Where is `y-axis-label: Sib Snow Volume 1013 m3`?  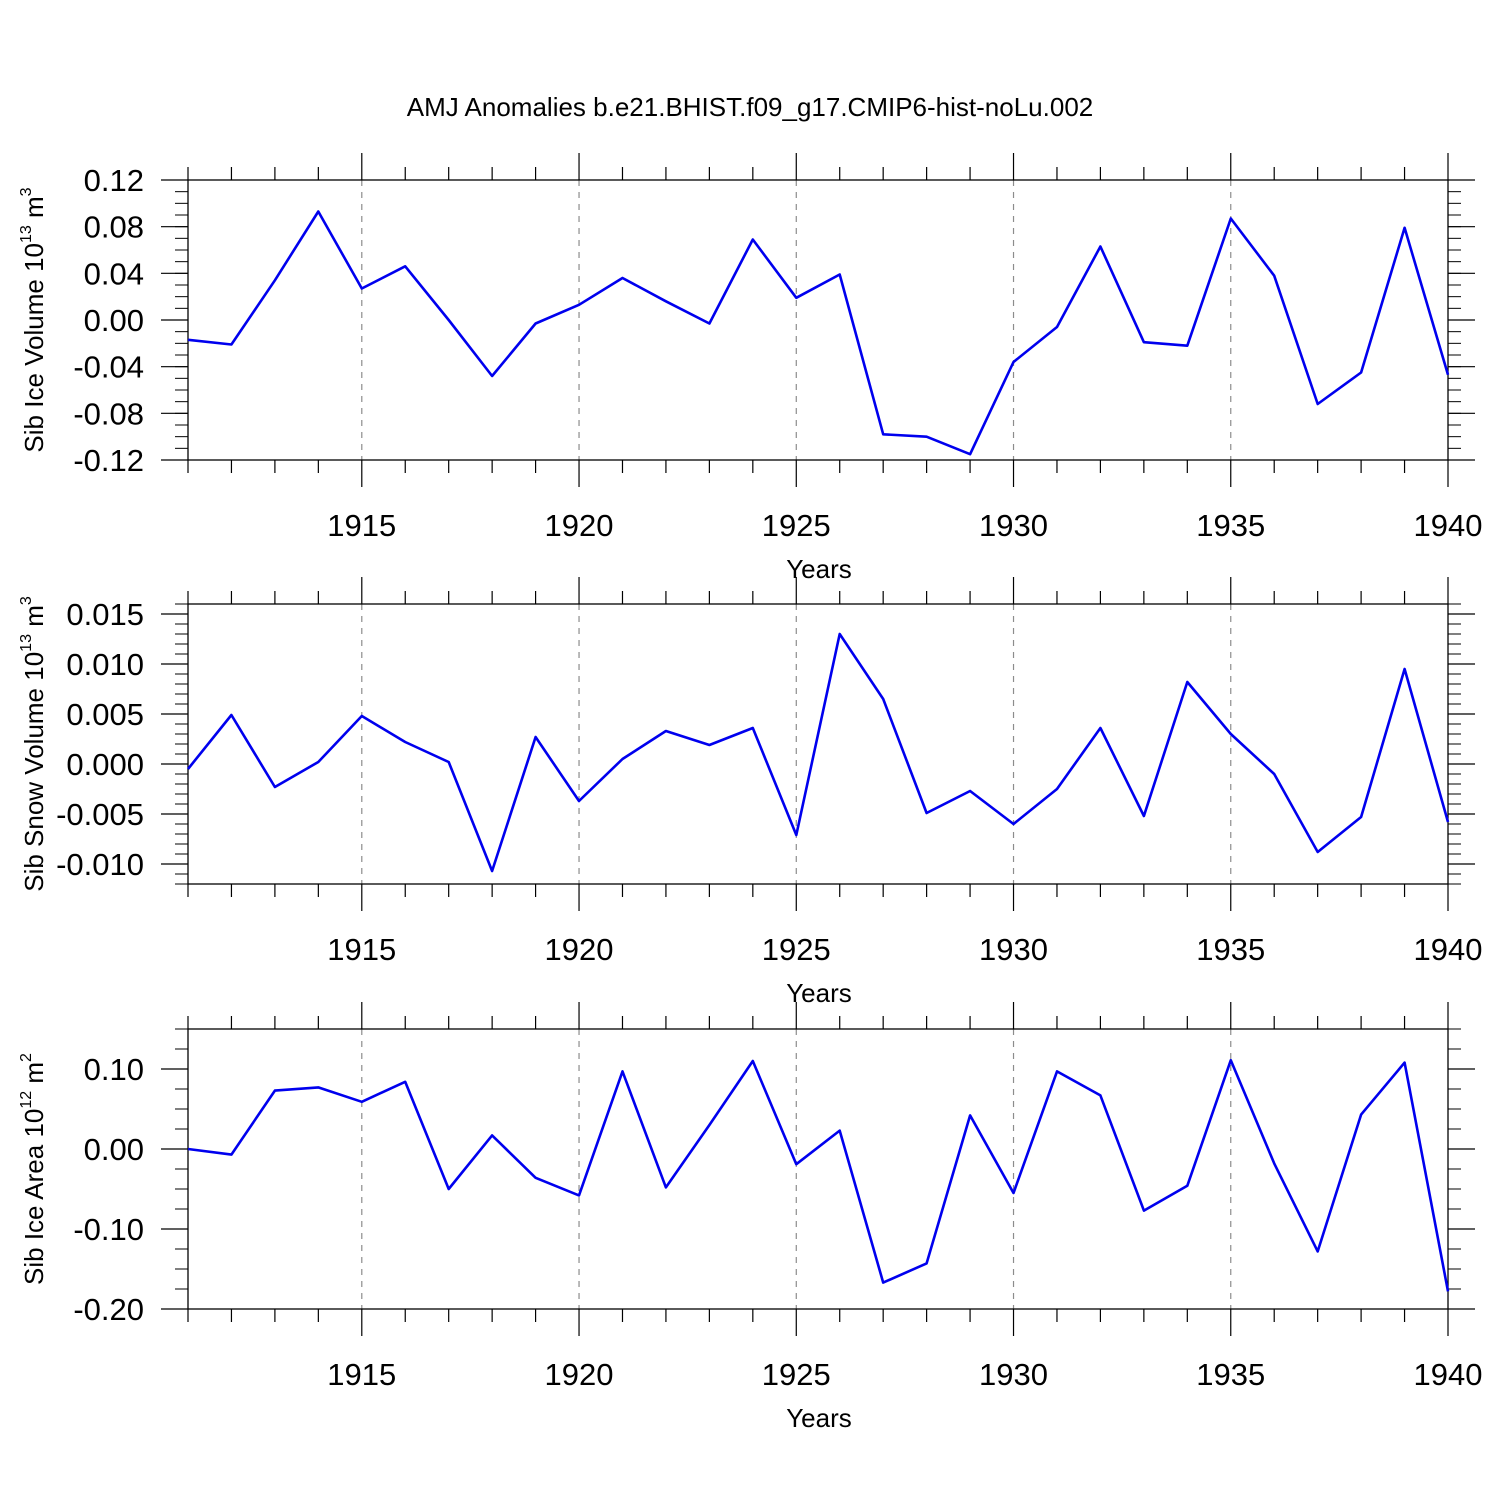 y-axis-label: Sib Snow Volume 1013 m3 is located at coordinates (33, 744).